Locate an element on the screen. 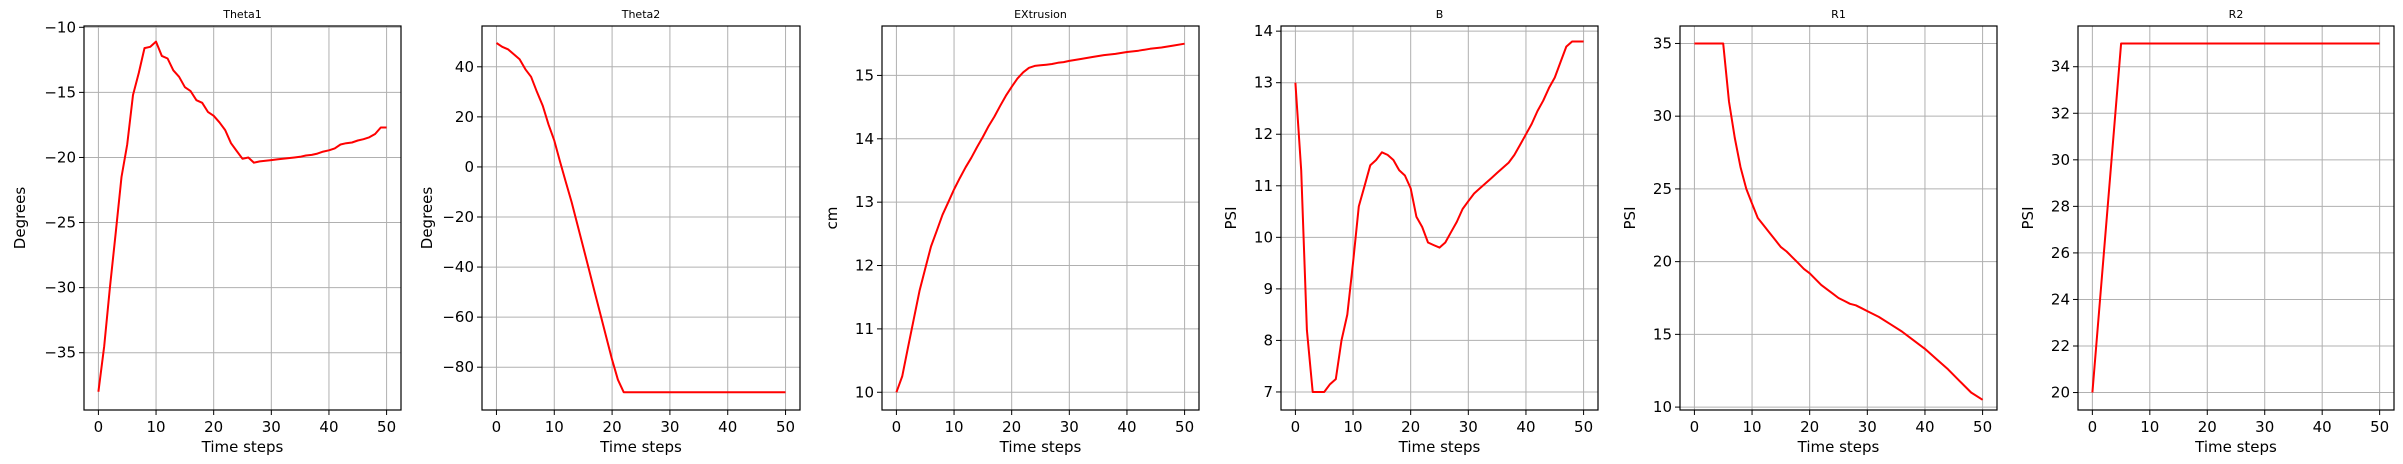 This screenshot has width=2403, height=464. y-tick-label: −10 is located at coordinates (60, 27).